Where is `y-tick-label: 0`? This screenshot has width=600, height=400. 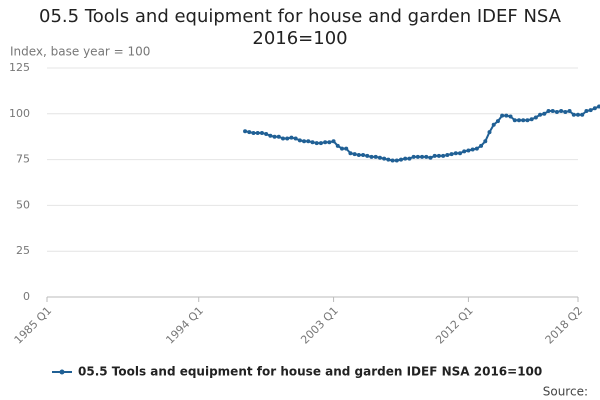 y-tick-label: 0 is located at coordinates (26, 296).